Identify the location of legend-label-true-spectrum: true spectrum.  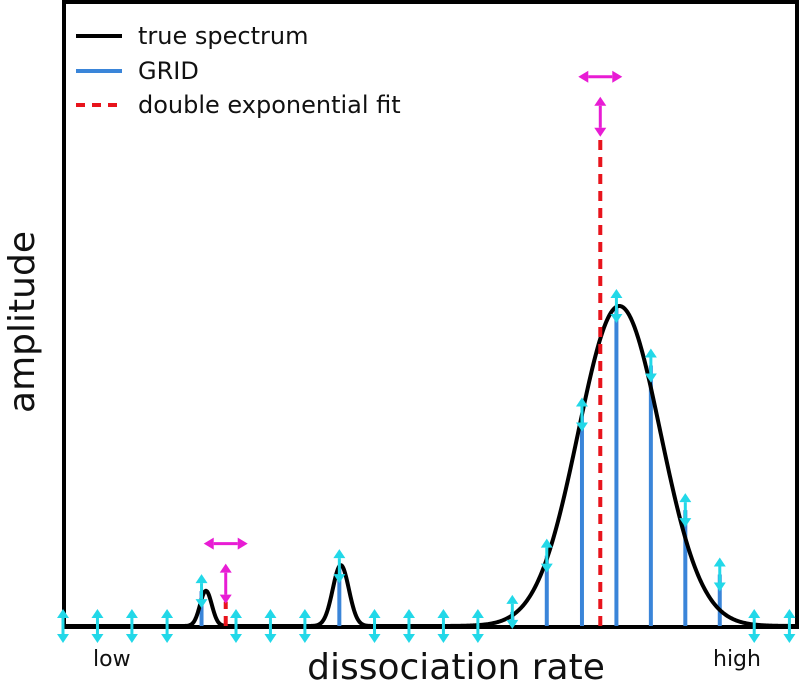
(223, 36).